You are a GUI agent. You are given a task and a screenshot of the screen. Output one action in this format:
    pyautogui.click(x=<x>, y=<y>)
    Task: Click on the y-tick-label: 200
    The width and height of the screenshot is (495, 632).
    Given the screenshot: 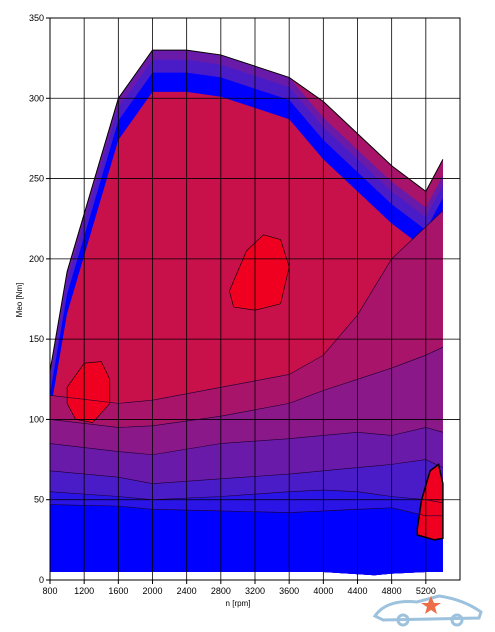 What is the action you would take?
    pyautogui.click(x=36, y=259)
    